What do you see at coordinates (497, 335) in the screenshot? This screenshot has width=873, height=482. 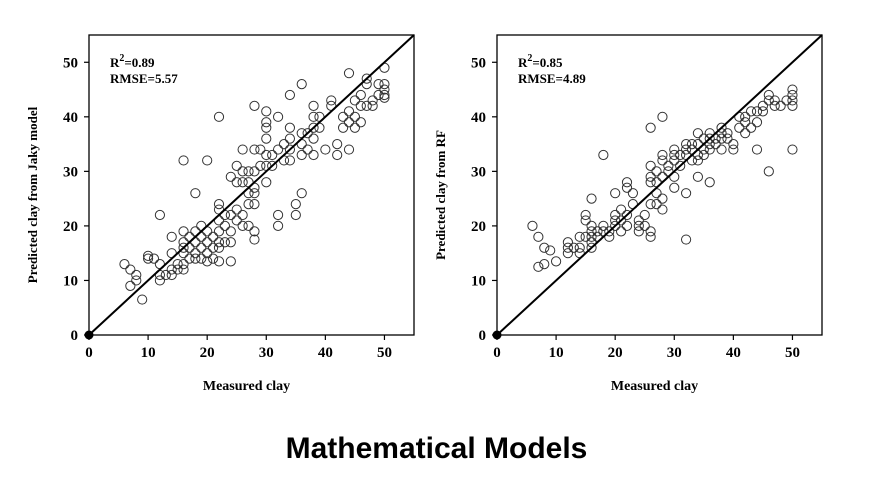 I see `origin-point` at bounding box center [497, 335].